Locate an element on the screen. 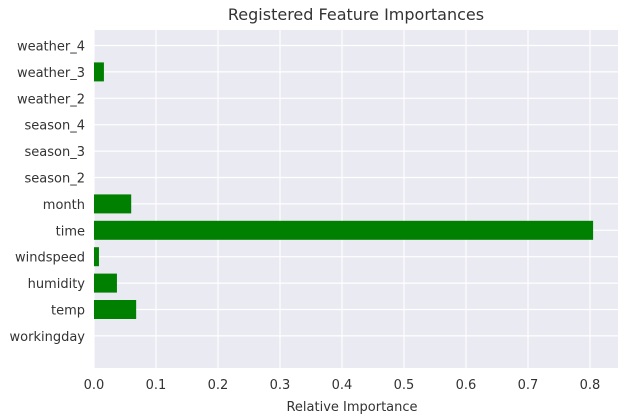 The width and height of the screenshot is (629, 419). x-tick-label: 0.1 is located at coordinates (156, 385).